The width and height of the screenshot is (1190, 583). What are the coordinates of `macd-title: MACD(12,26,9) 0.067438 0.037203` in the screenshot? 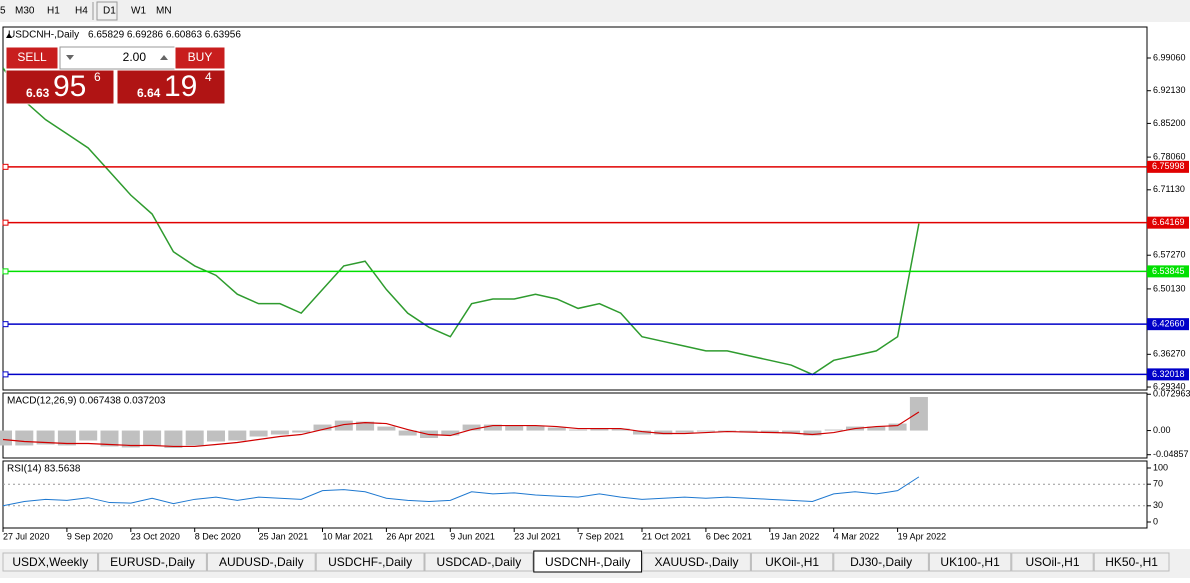 It's located at (86, 401).